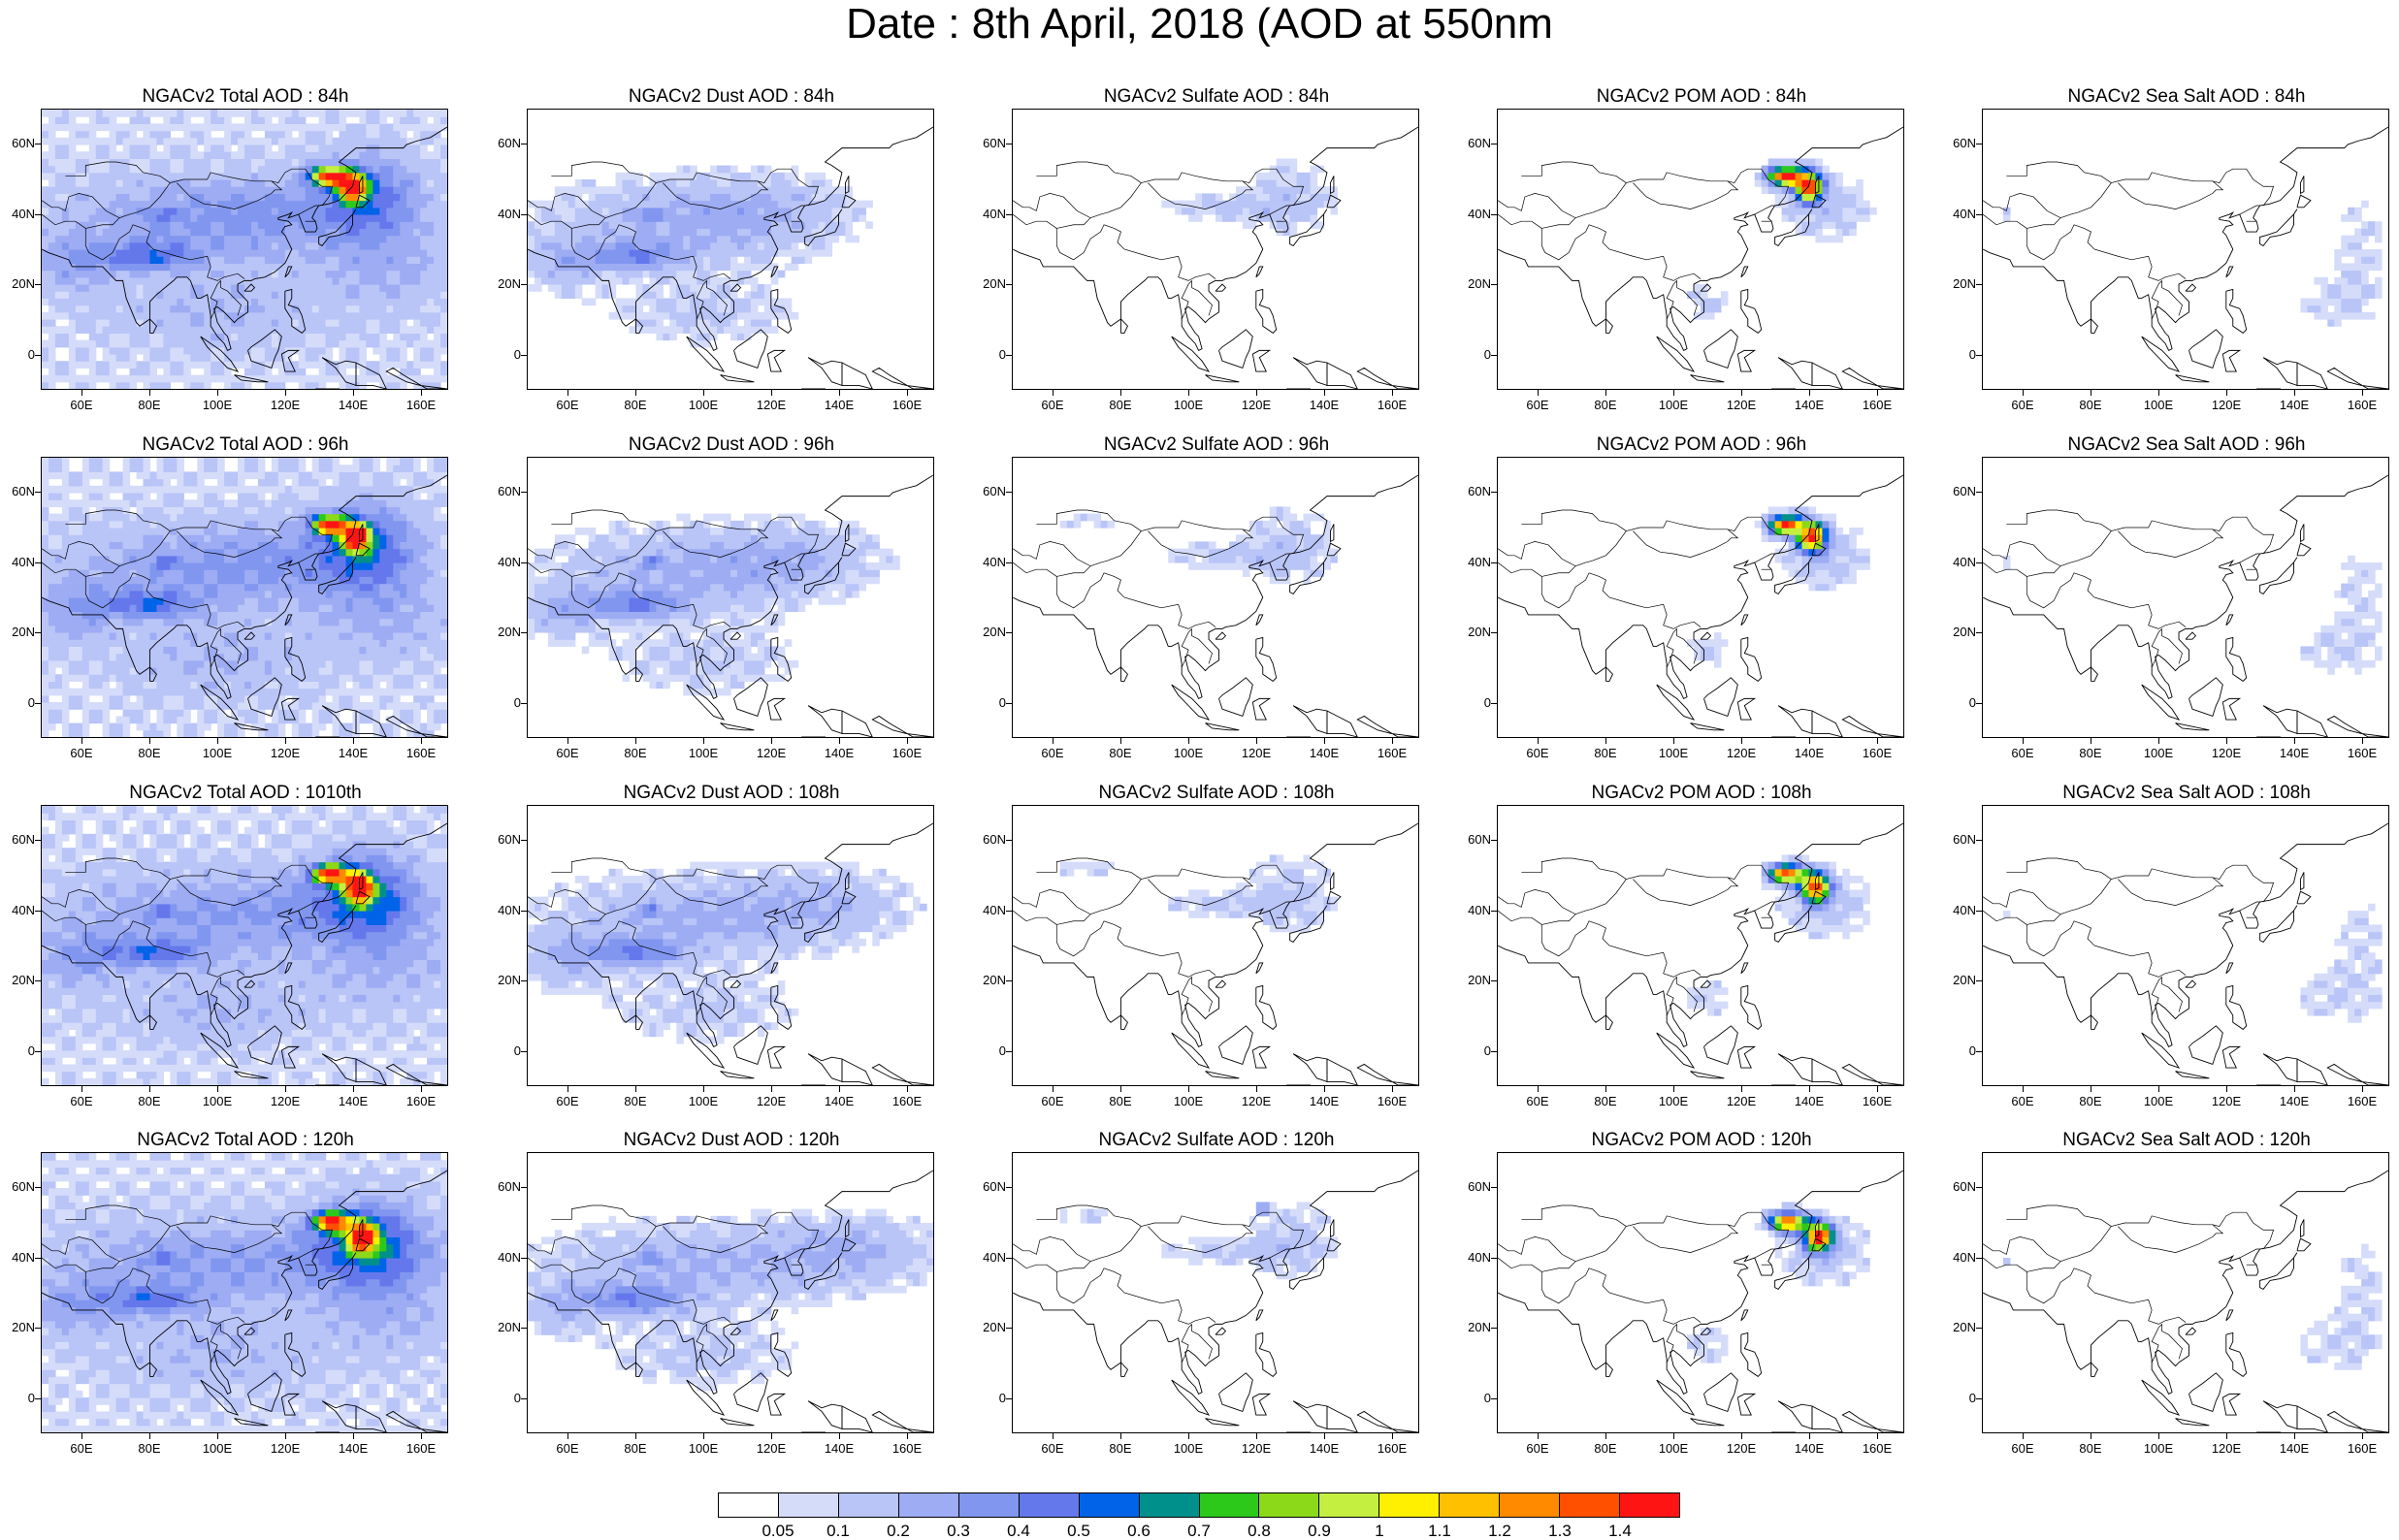 The image size is (2399, 1540). I want to click on borders, so click(188, 241).